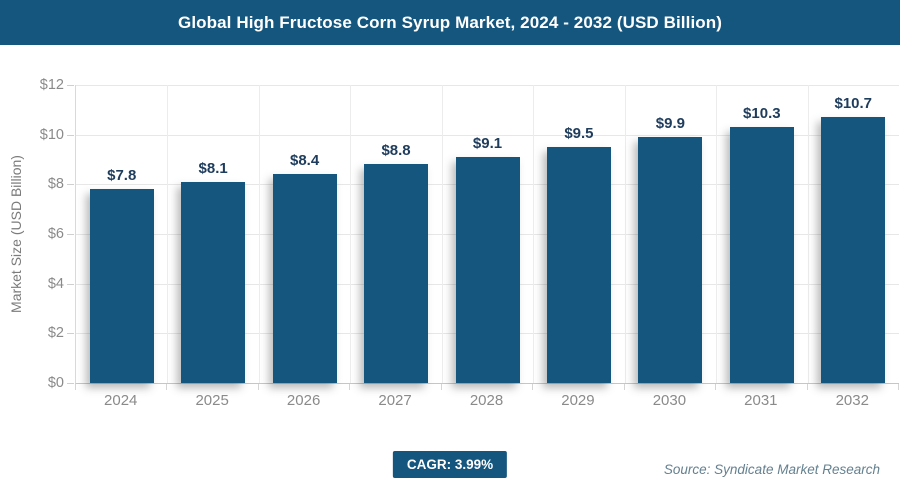  What do you see at coordinates (51, 85) in the screenshot?
I see `y-tick-label: $12` at bounding box center [51, 85].